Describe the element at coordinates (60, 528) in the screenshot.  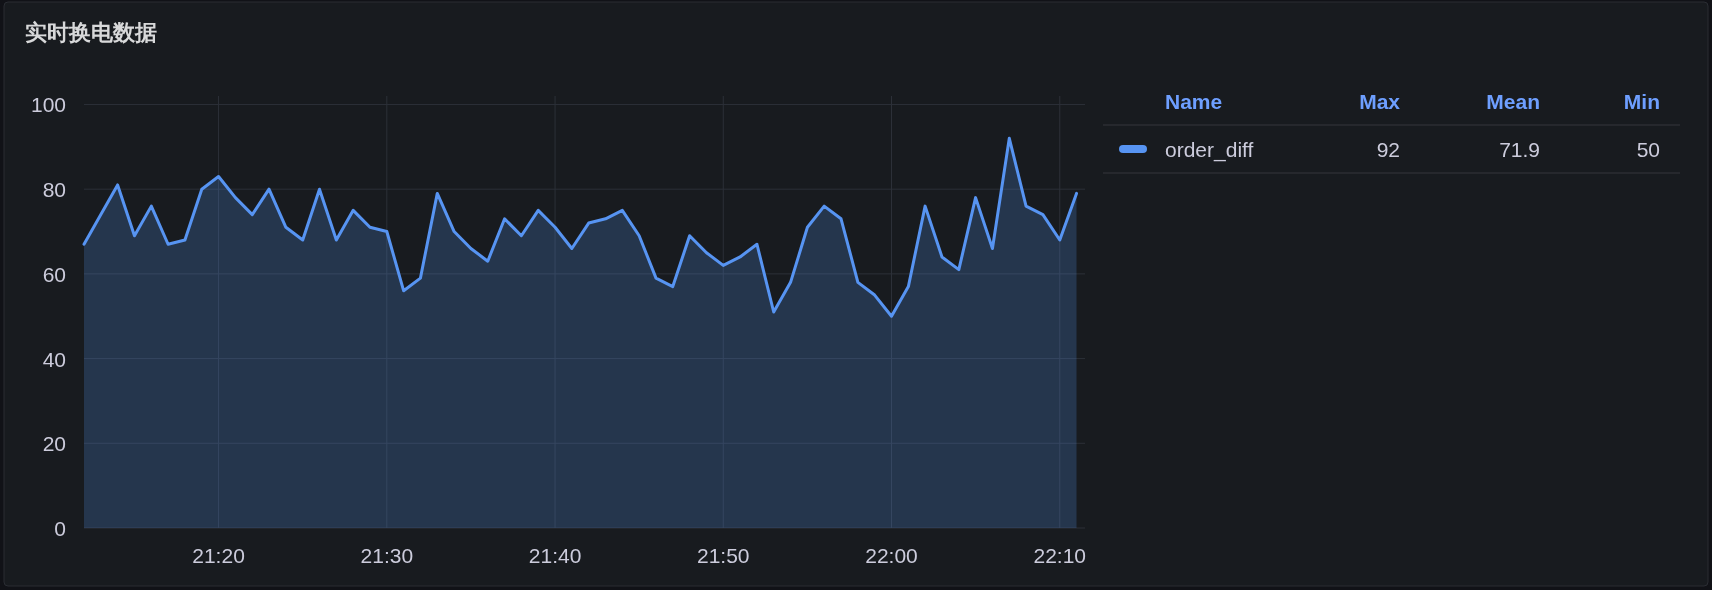
I see `y-tick-label: 0` at that location.